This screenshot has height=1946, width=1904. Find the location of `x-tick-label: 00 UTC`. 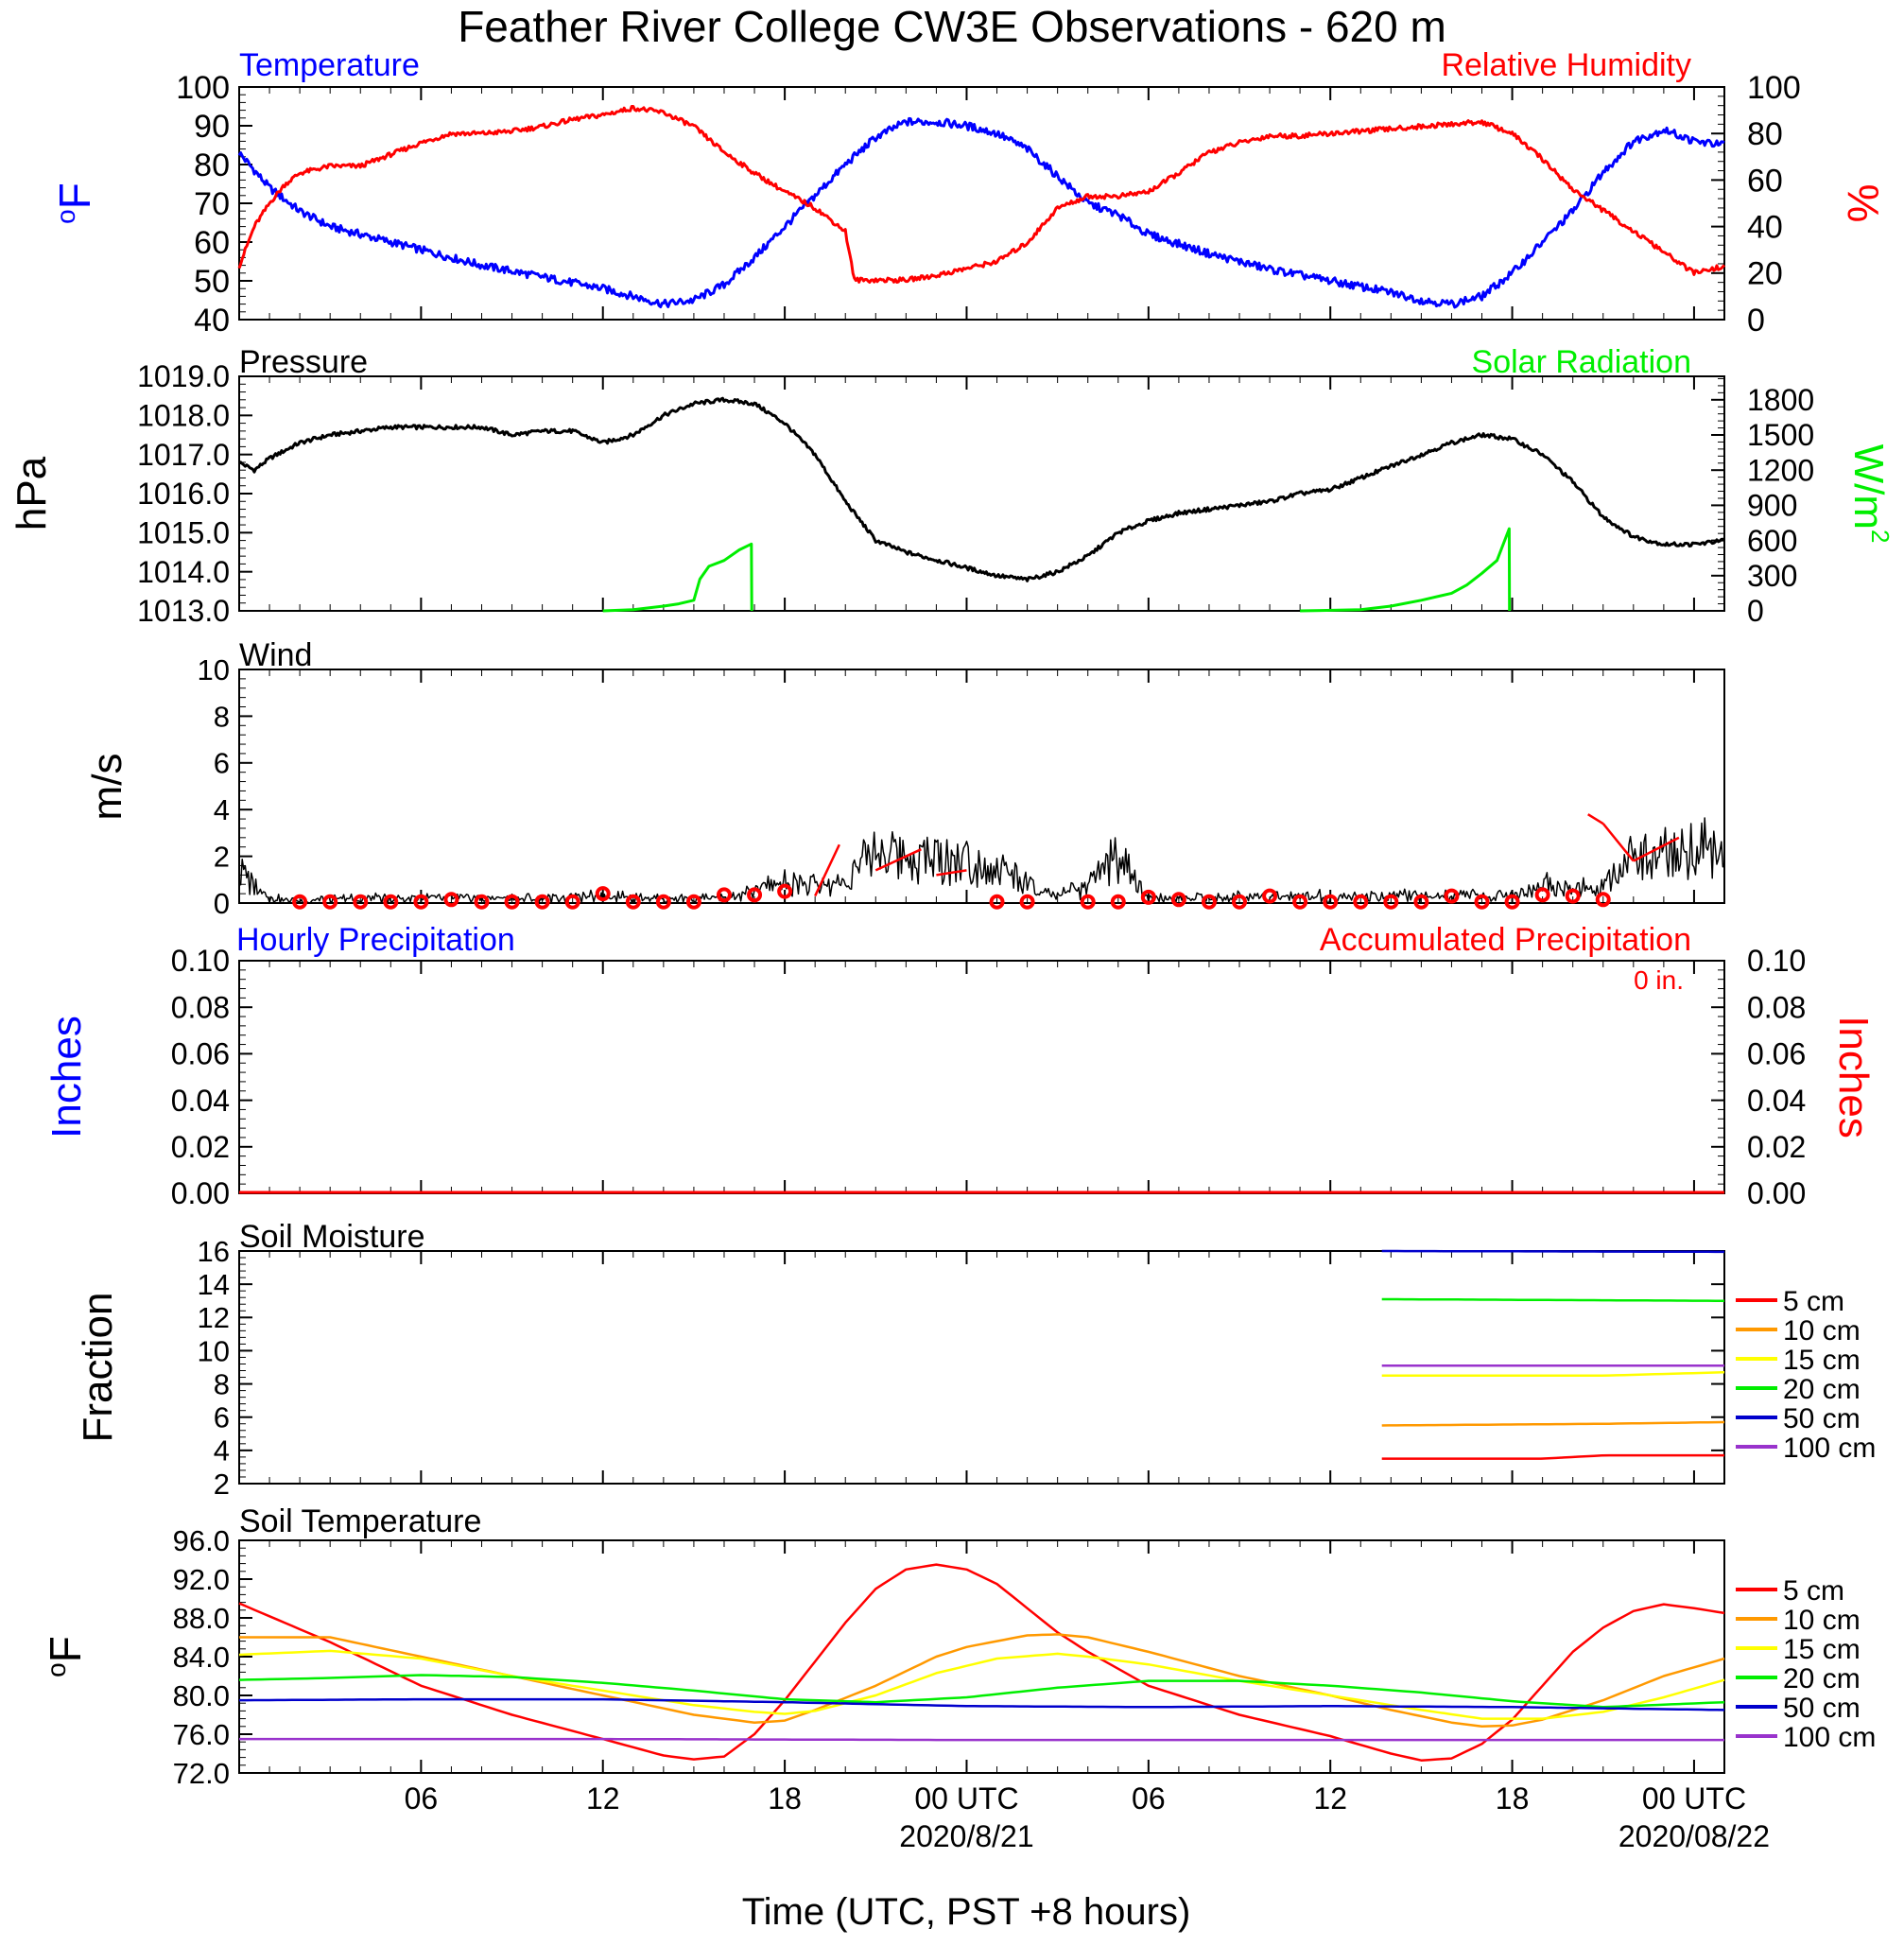

x-tick-label: 00 UTC is located at coordinates (1694, 1799).